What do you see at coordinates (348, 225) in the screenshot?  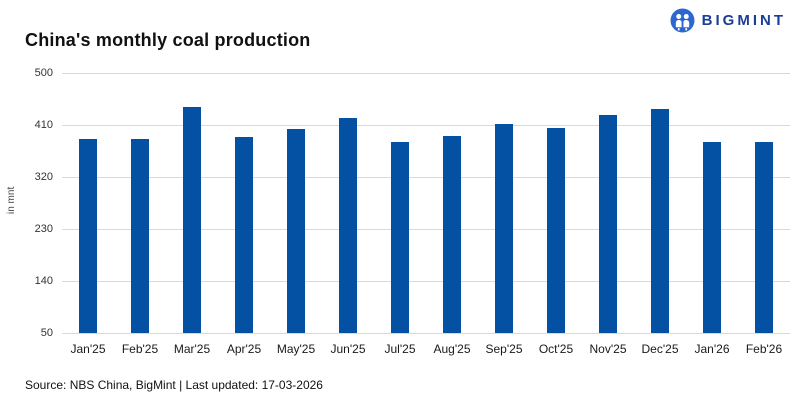 I see `bar-Jun'25` at bounding box center [348, 225].